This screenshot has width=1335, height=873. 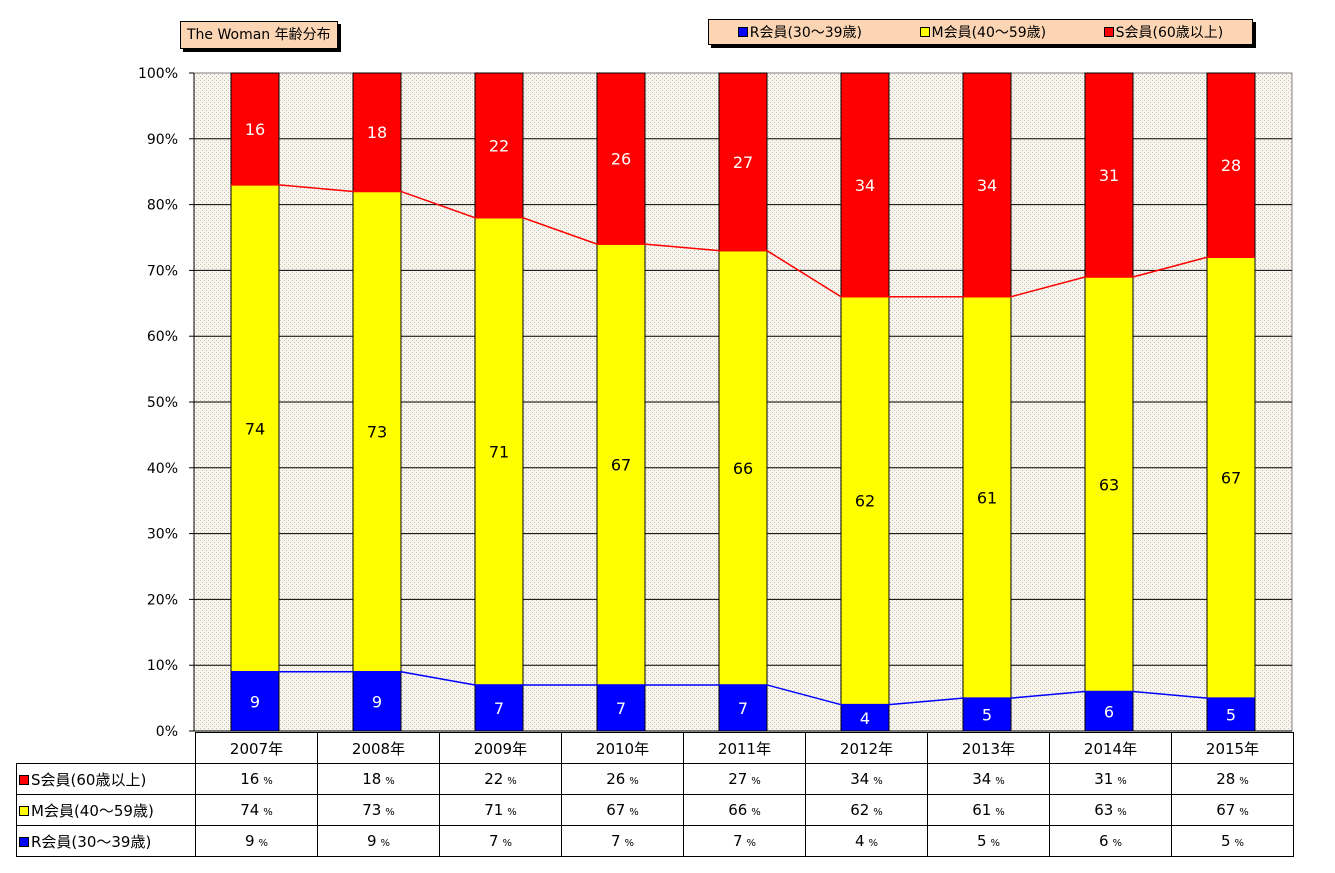 What do you see at coordinates (500, 748) in the screenshot?
I see `table-category-label: 2009年` at bounding box center [500, 748].